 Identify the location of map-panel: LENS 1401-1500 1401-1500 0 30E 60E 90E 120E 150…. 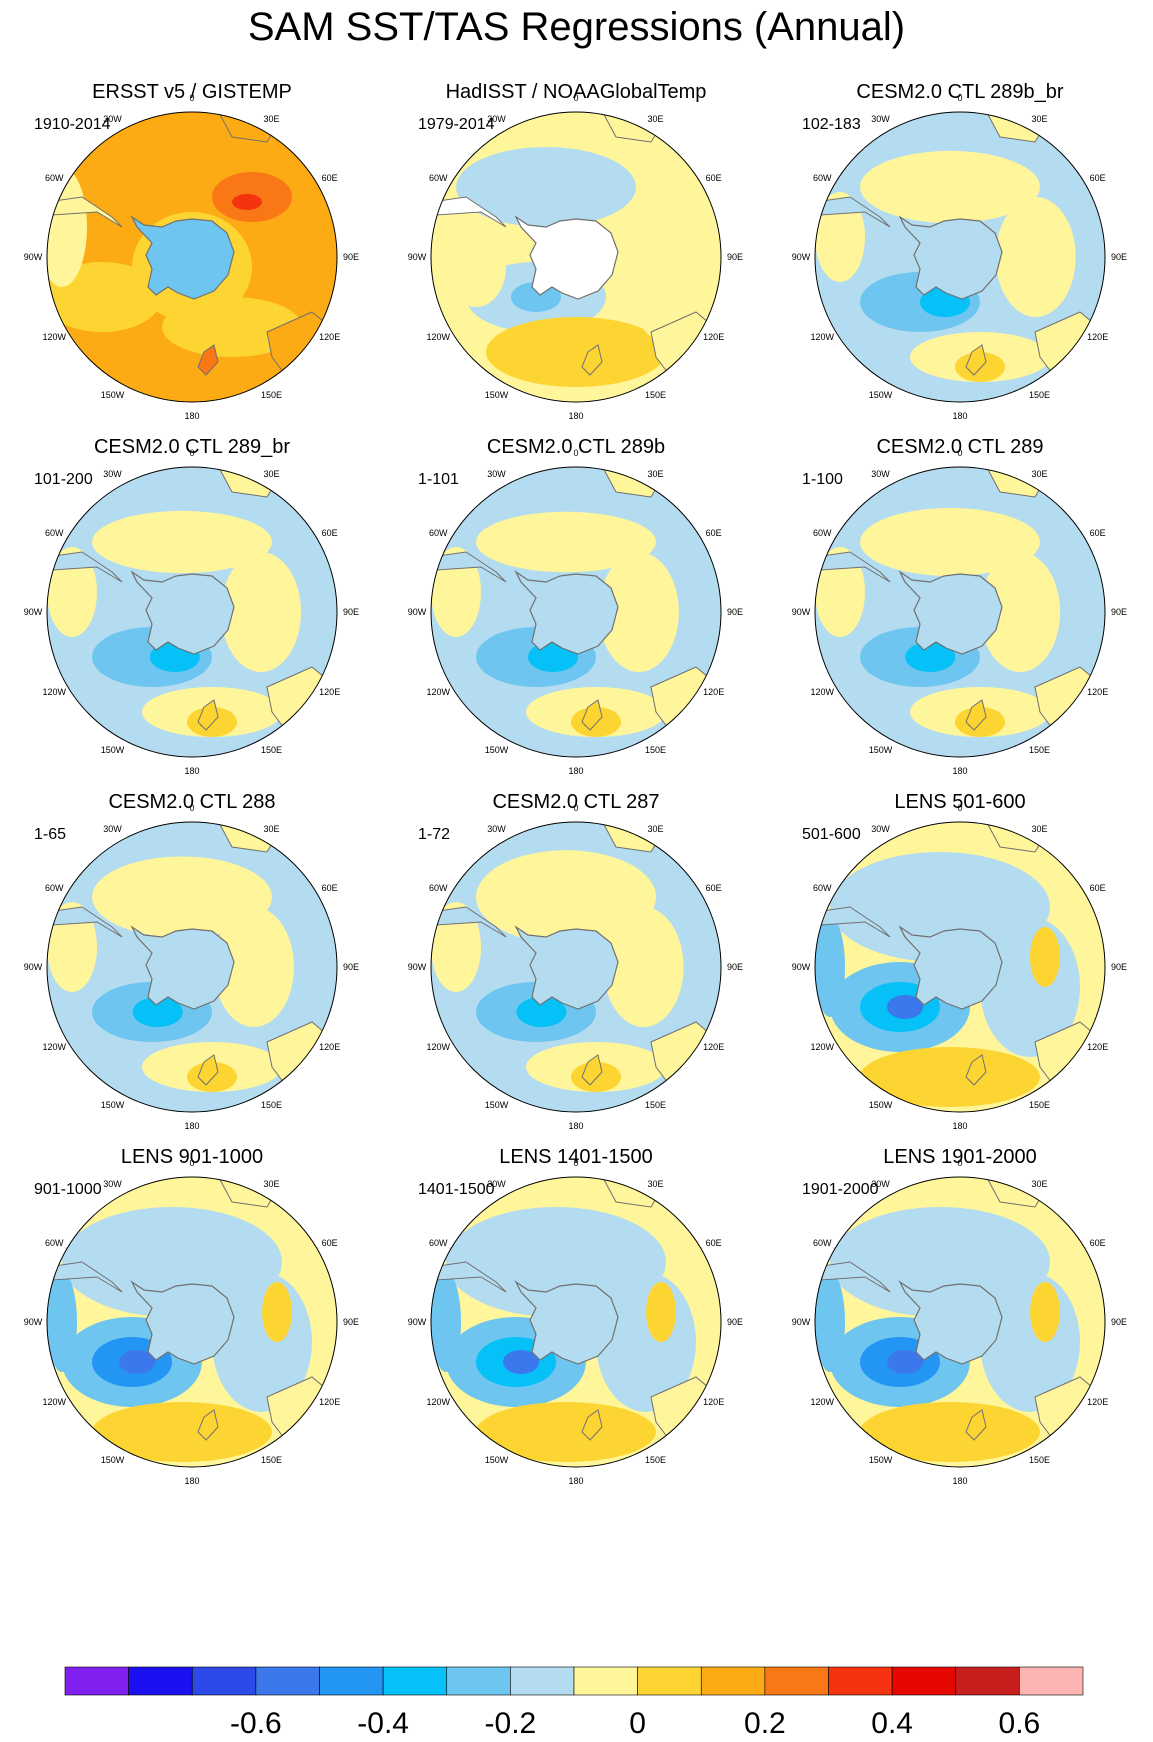
(576, 1275).